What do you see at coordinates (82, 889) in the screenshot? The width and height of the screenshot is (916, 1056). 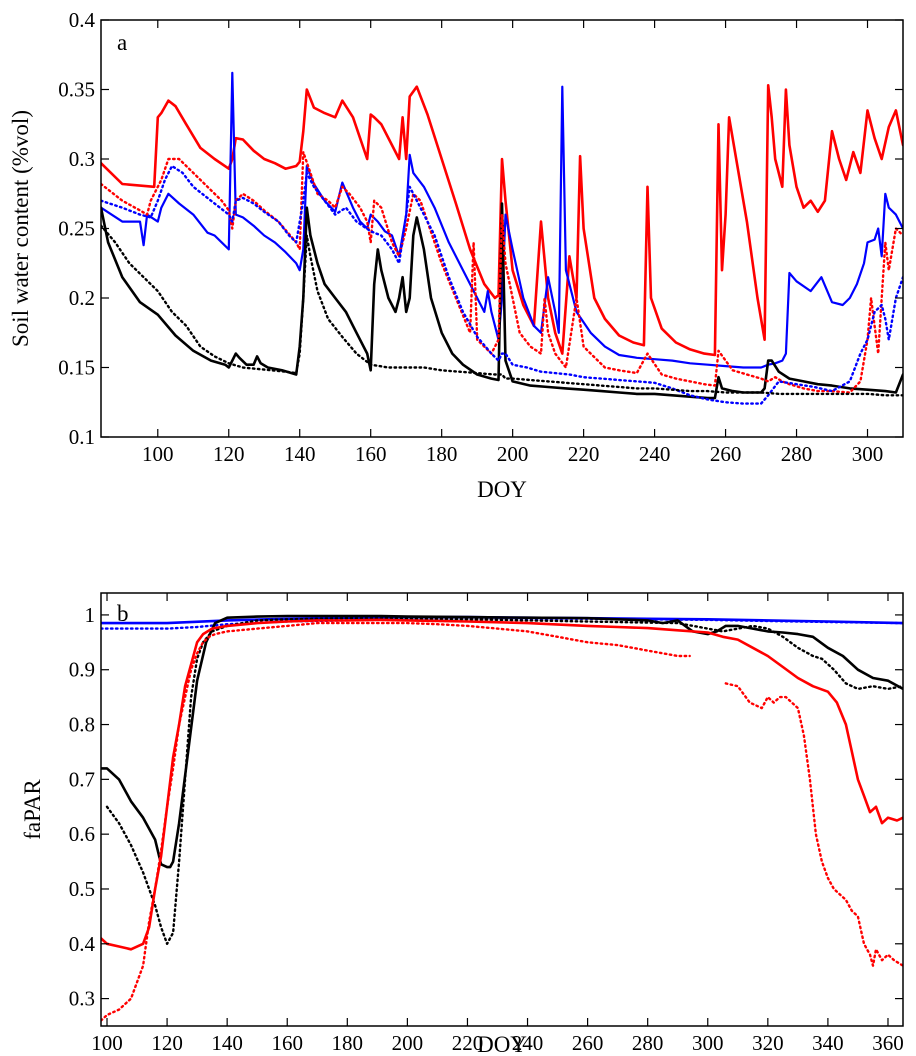 I see `y-tick-label: 0.5` at bounding box center [82, 889].